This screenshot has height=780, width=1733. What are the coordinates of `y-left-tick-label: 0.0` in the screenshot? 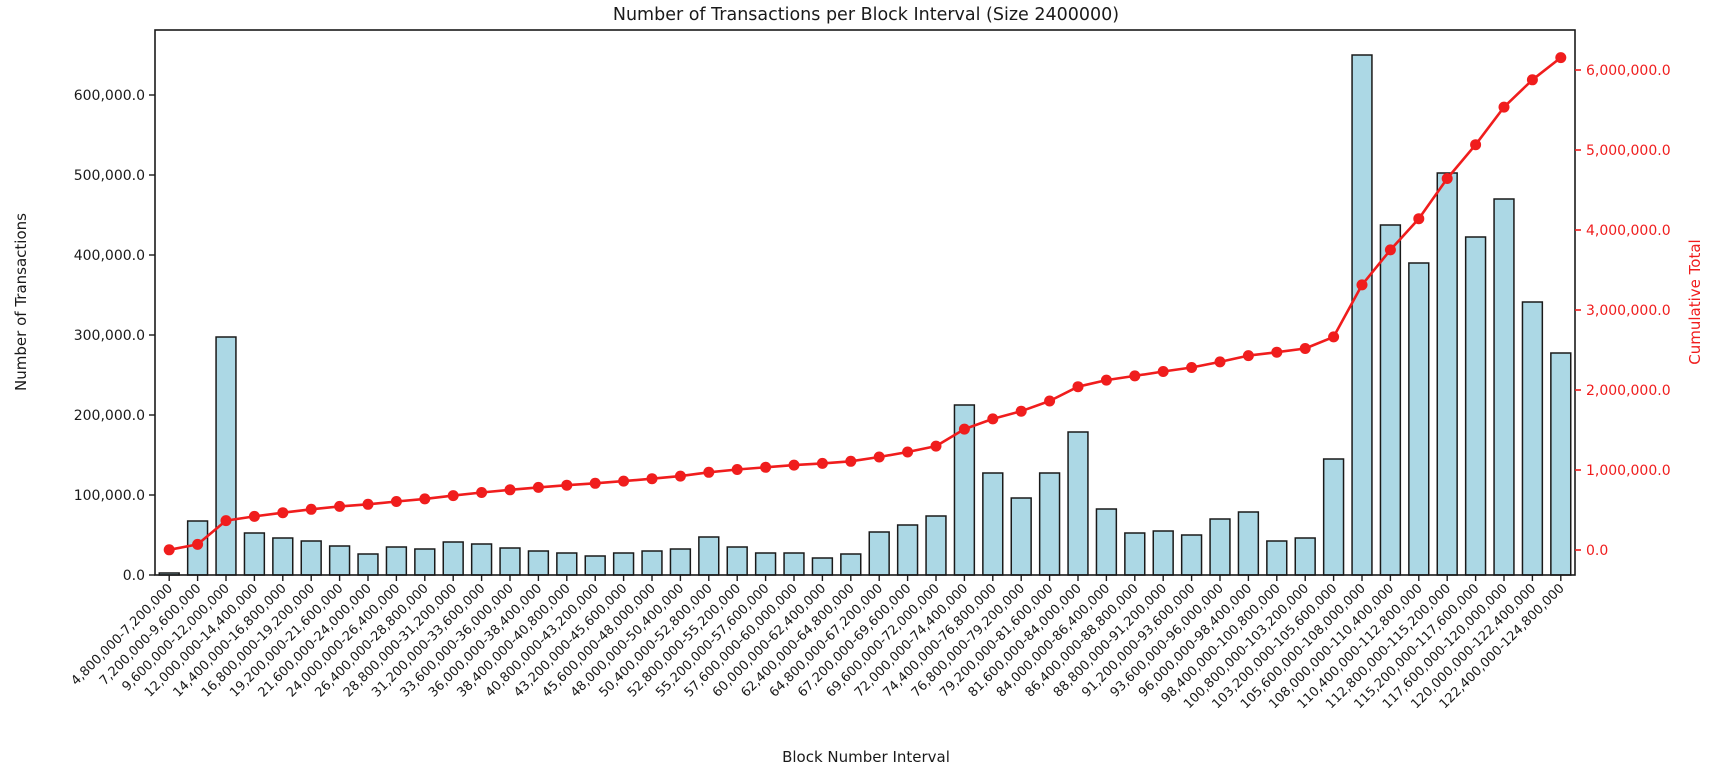 It's located at (134, 576).